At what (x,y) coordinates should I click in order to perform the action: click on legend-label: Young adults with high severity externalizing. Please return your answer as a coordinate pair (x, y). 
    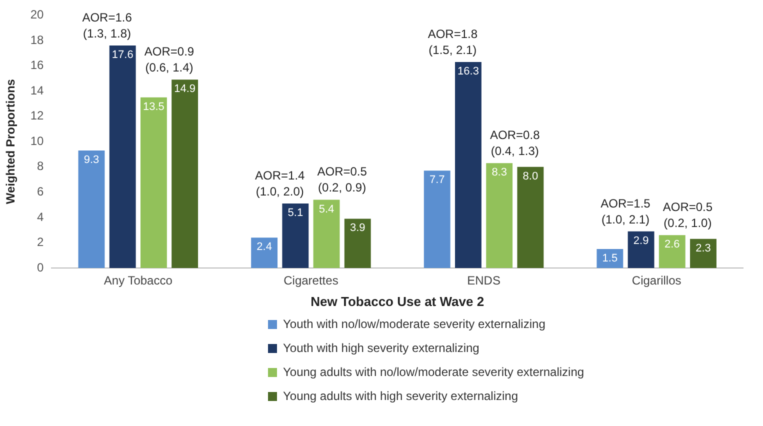
    Looking at the image, I should click on (400, 396).